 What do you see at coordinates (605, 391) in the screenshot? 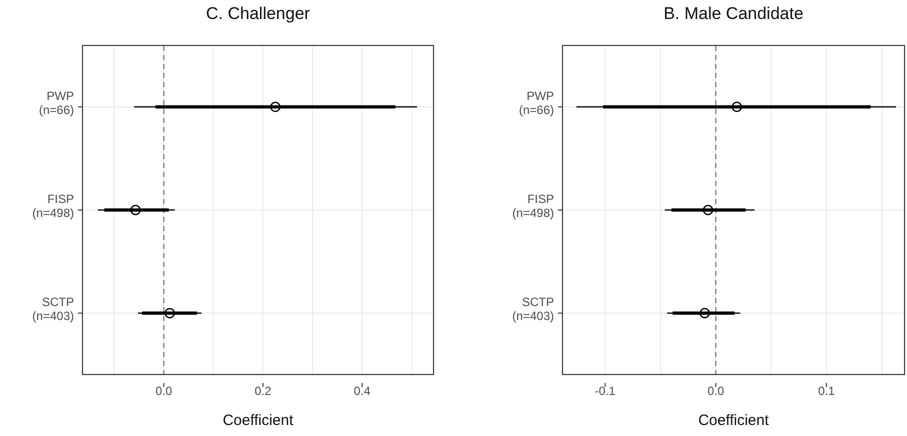
I see `x-tick-label: -0.1` at bounding box center [605, 391].